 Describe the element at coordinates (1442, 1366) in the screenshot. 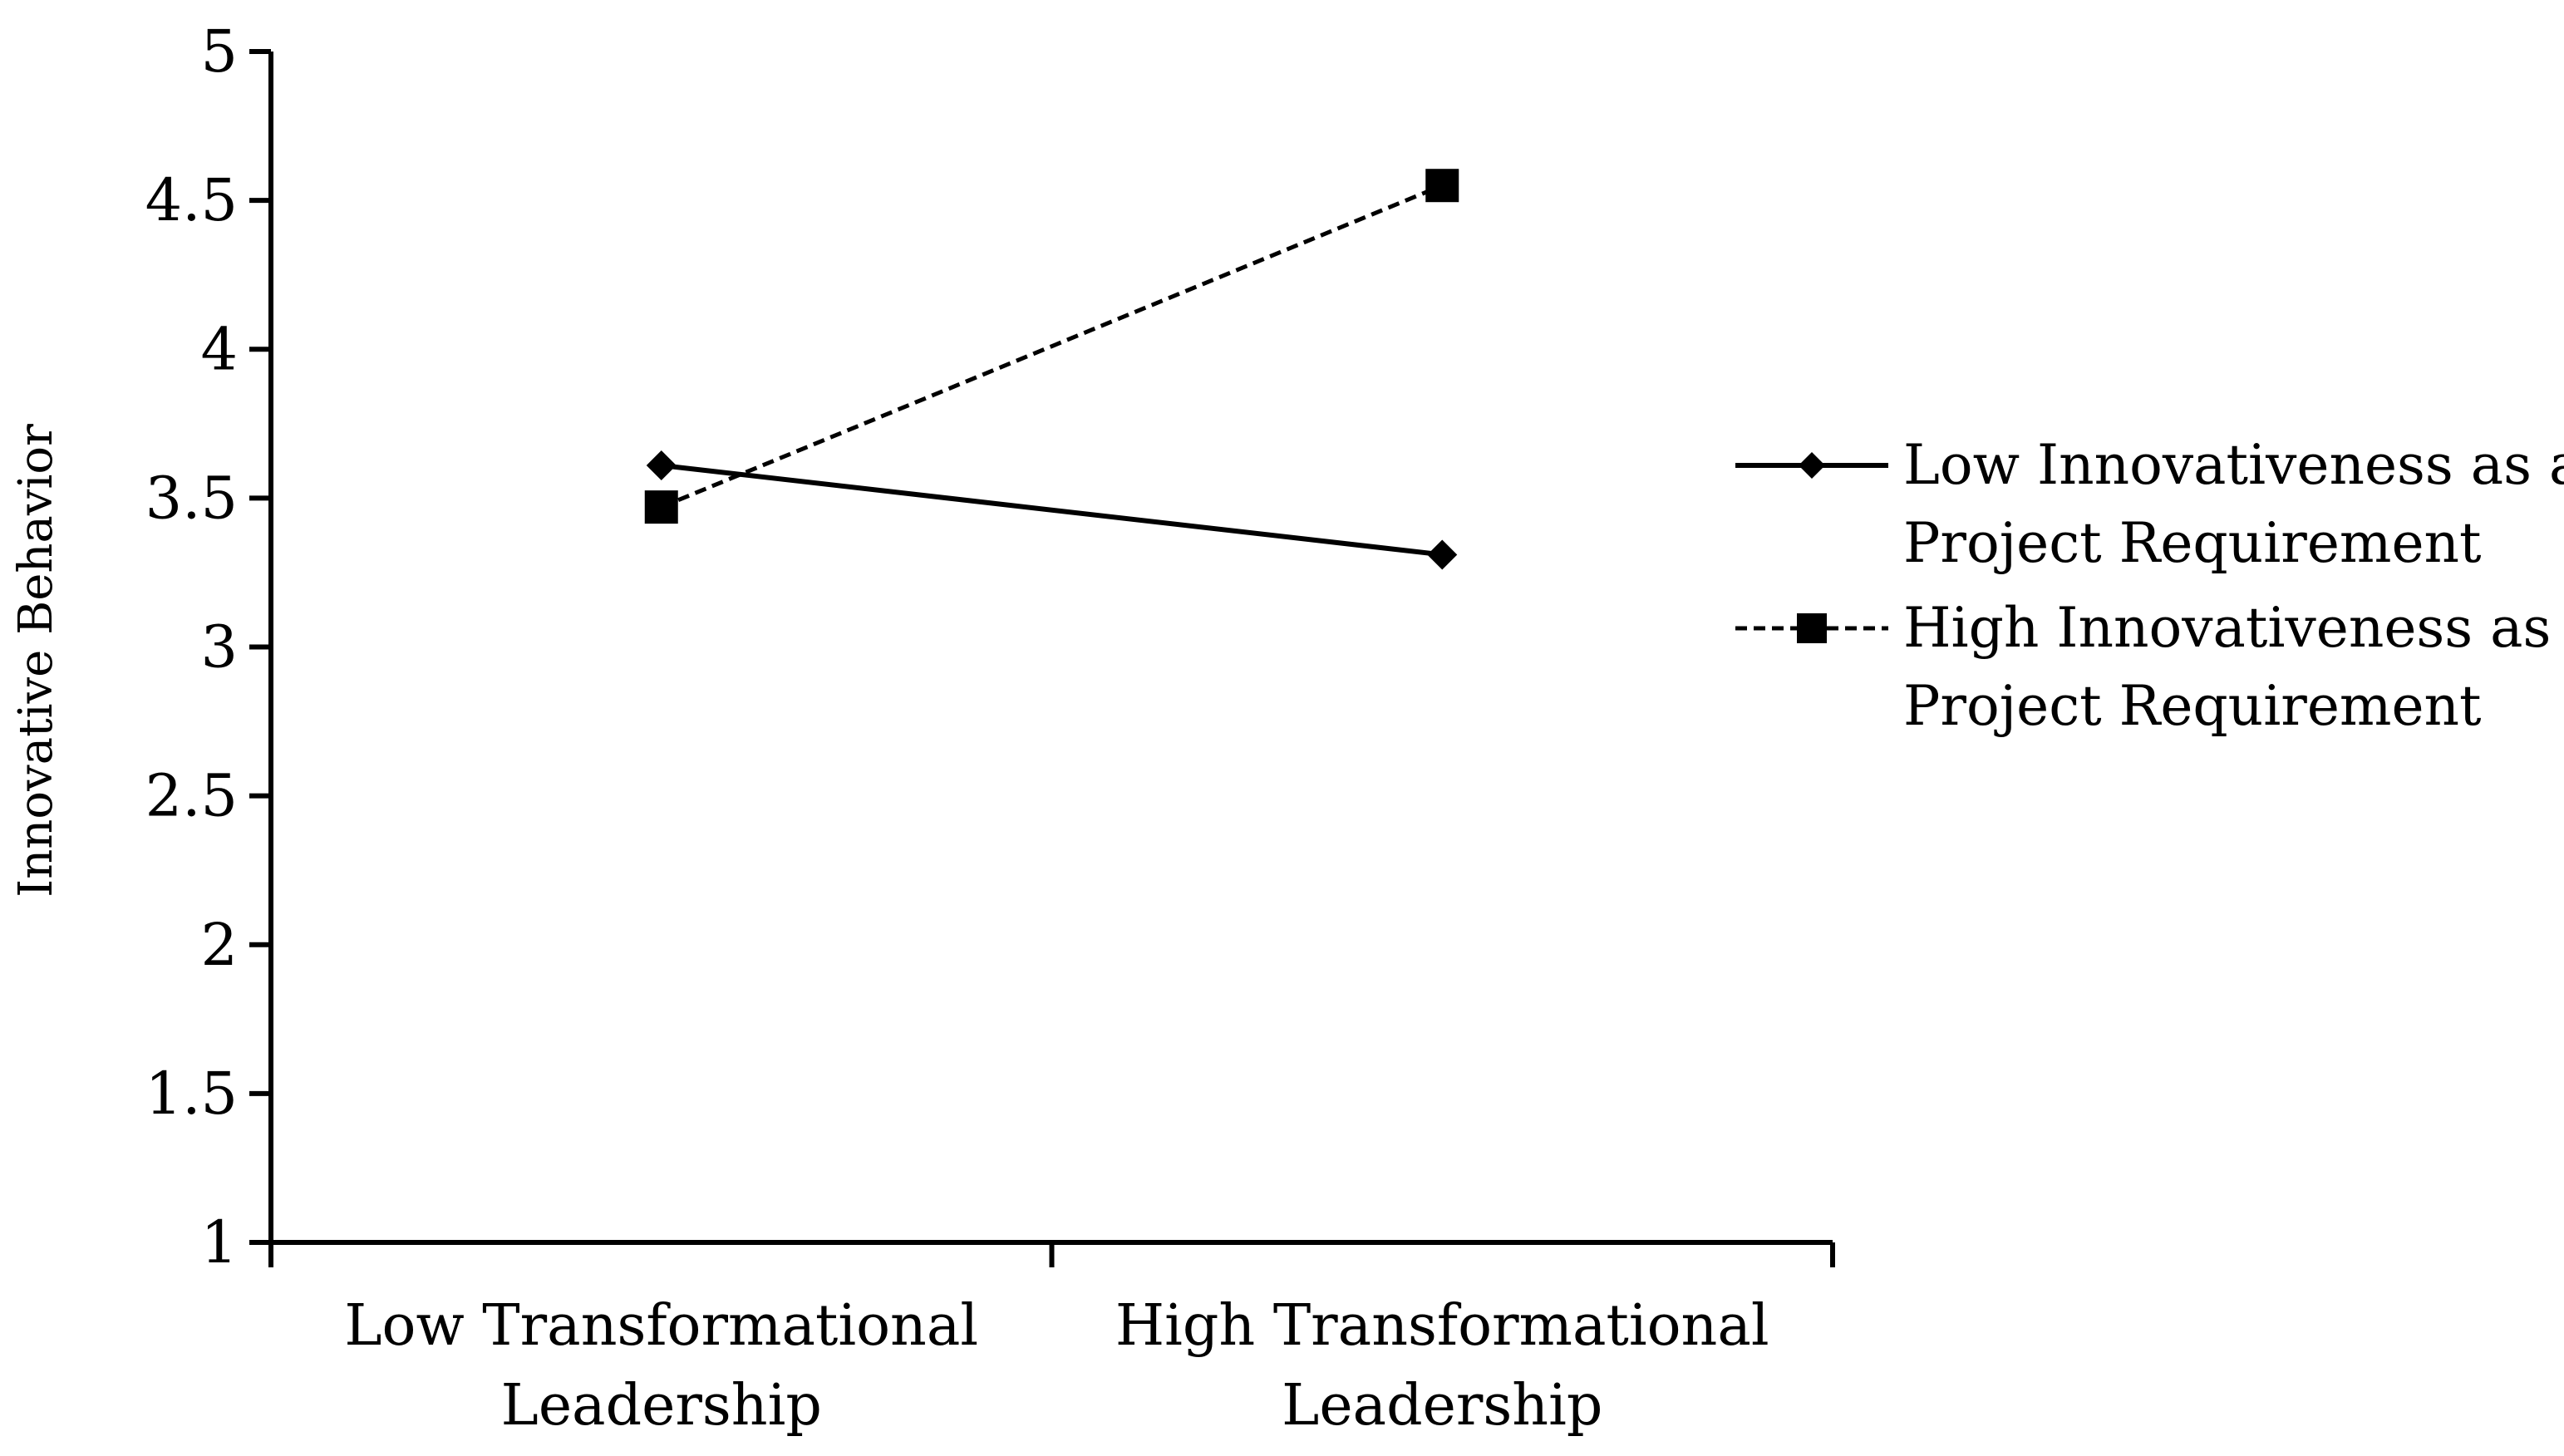

I see `x-category-label: High Transformational Leadership` at that location.